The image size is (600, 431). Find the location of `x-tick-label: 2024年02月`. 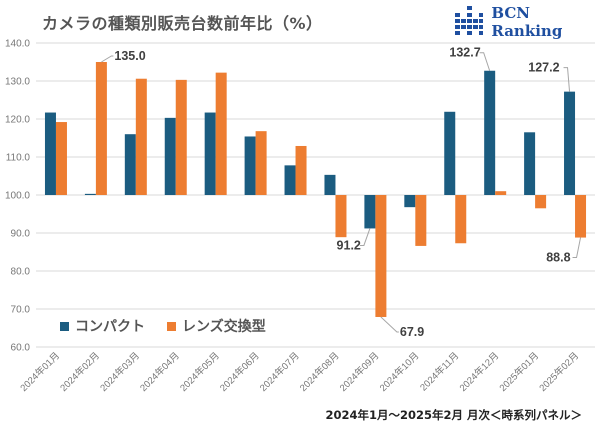

x-tick-label: 2024年02月 is located at coordinates (80, 372).